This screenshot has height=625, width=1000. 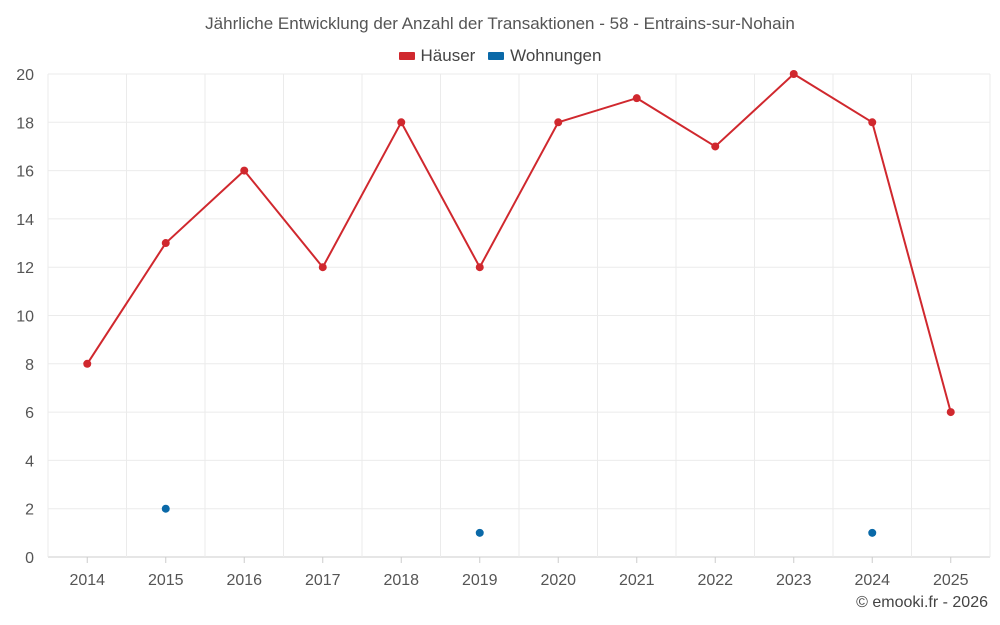 I want to click on data-point-wohnungen-2019, so click(x=479, y=532).